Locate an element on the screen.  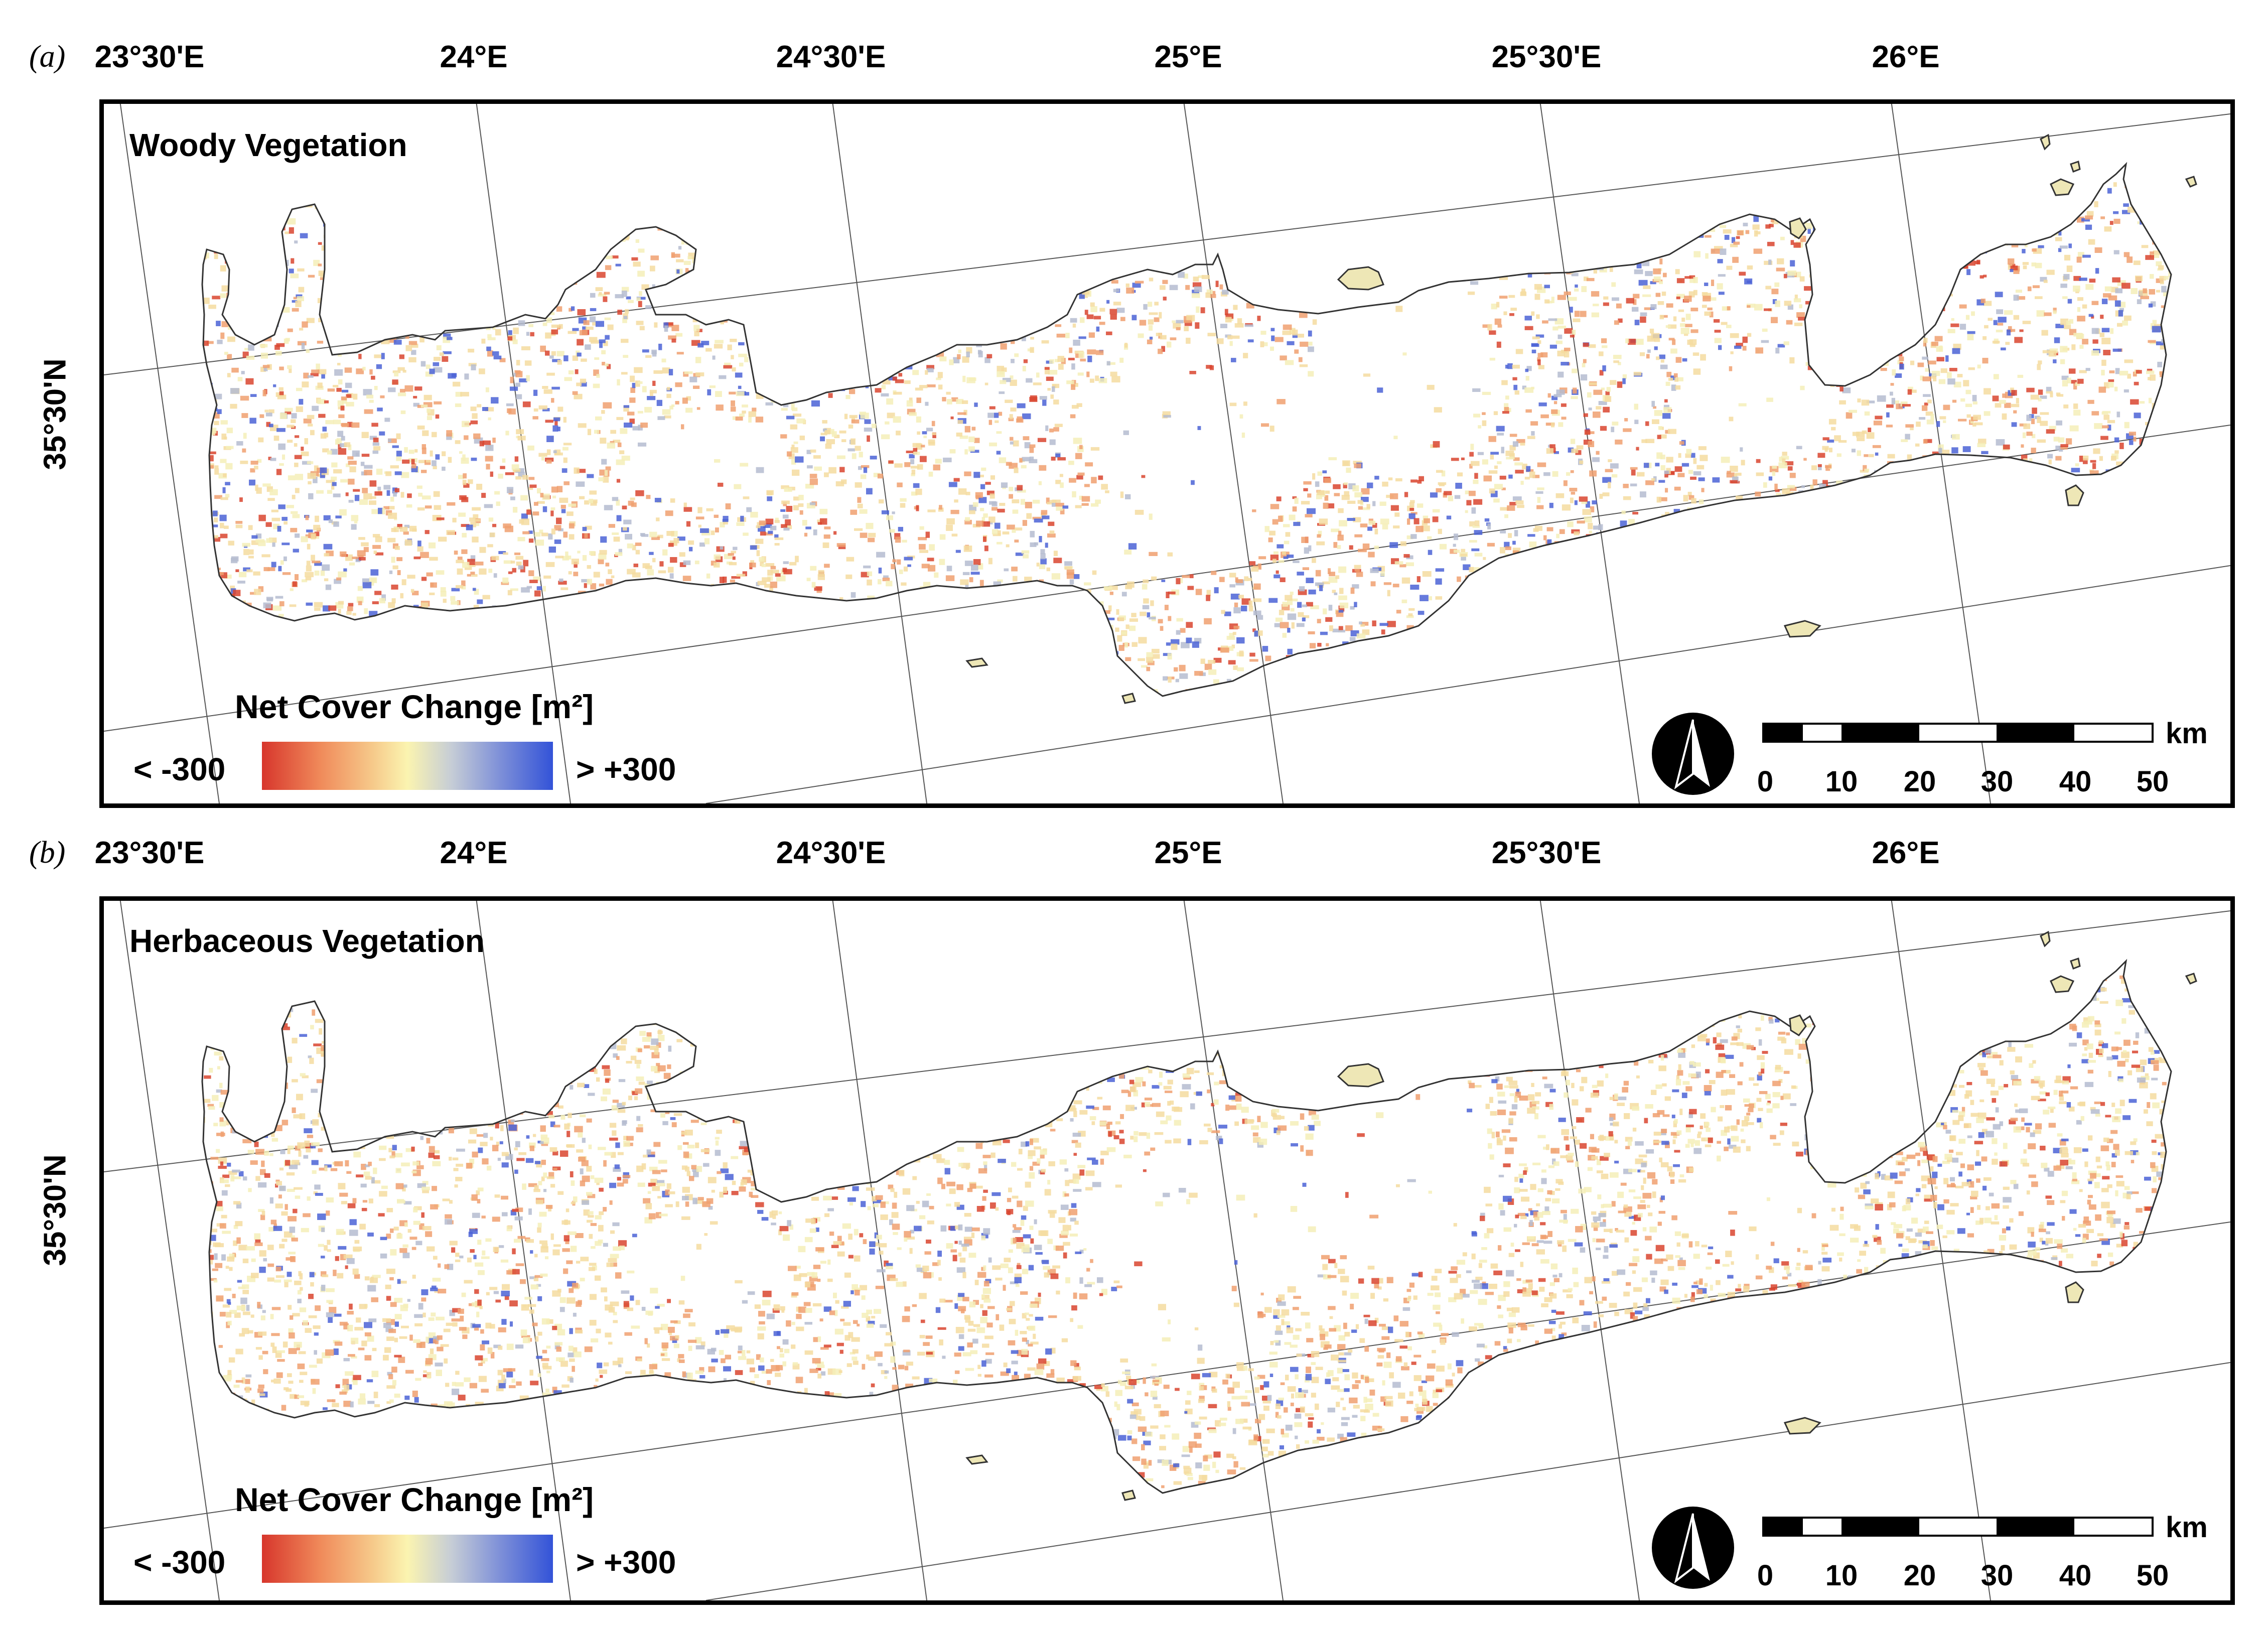
panel-title: Woody Vegetation is located at coordinates (268, 145).